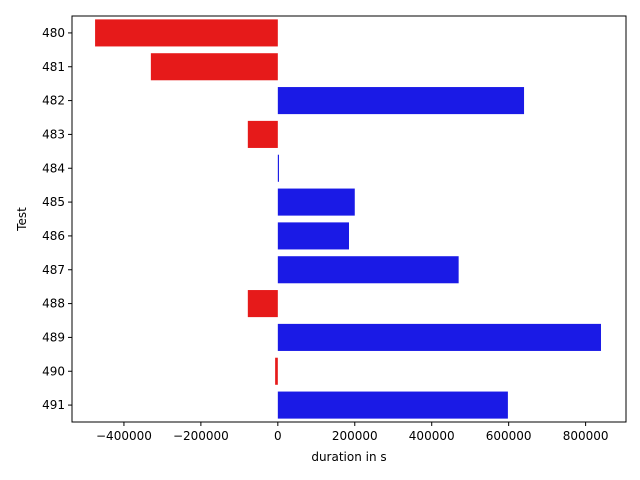 This screenshot has height=480, width=640. Describe the element at coordinates (348, 457) in the screenshot. I see `x-axis-label: duration in s` at that location.